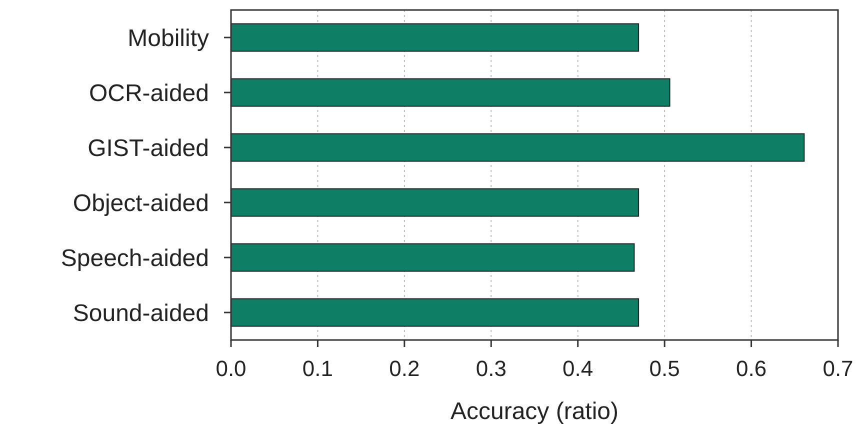 This screenshot has height=435, width=867. What do you see at coordinates (168, 38) in the screenshot?
I see `y-tick-label: Mobility` at bounding box center [168, 38].